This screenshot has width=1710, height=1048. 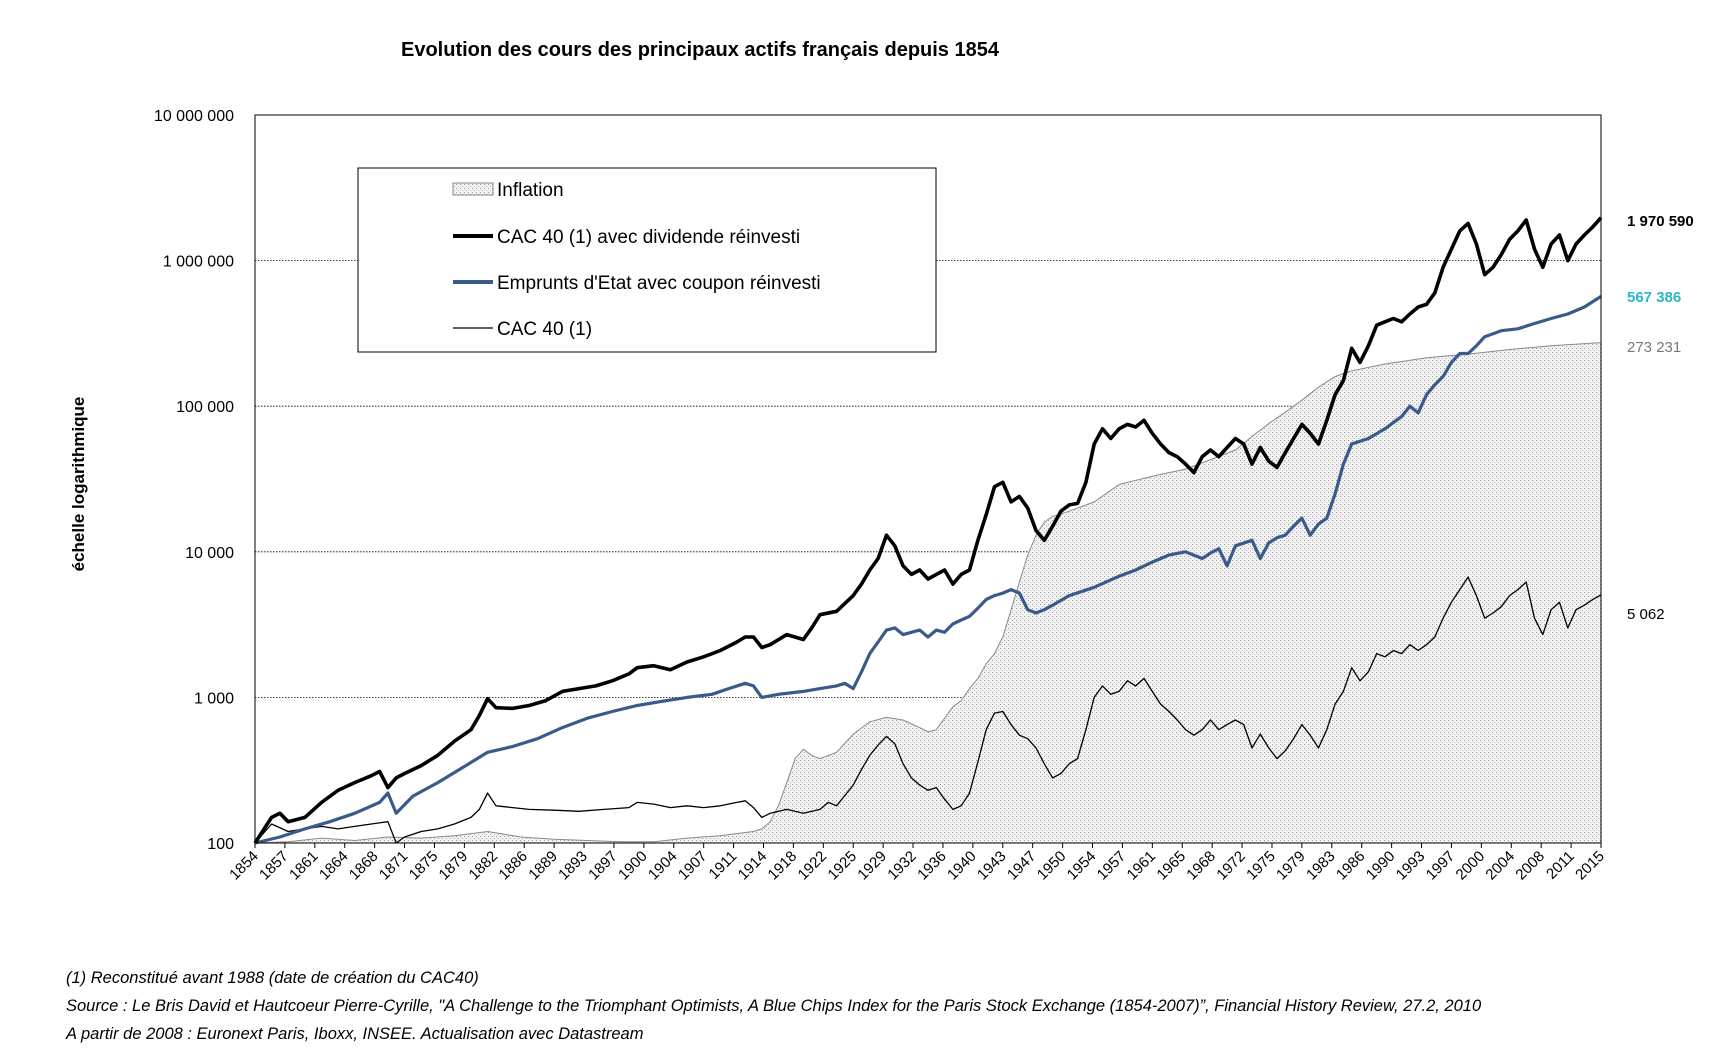 I want to click on legend-label-cac40-dividende: CAC 40 (1) avec dividende réinvesti, so click(x=648, y=237).